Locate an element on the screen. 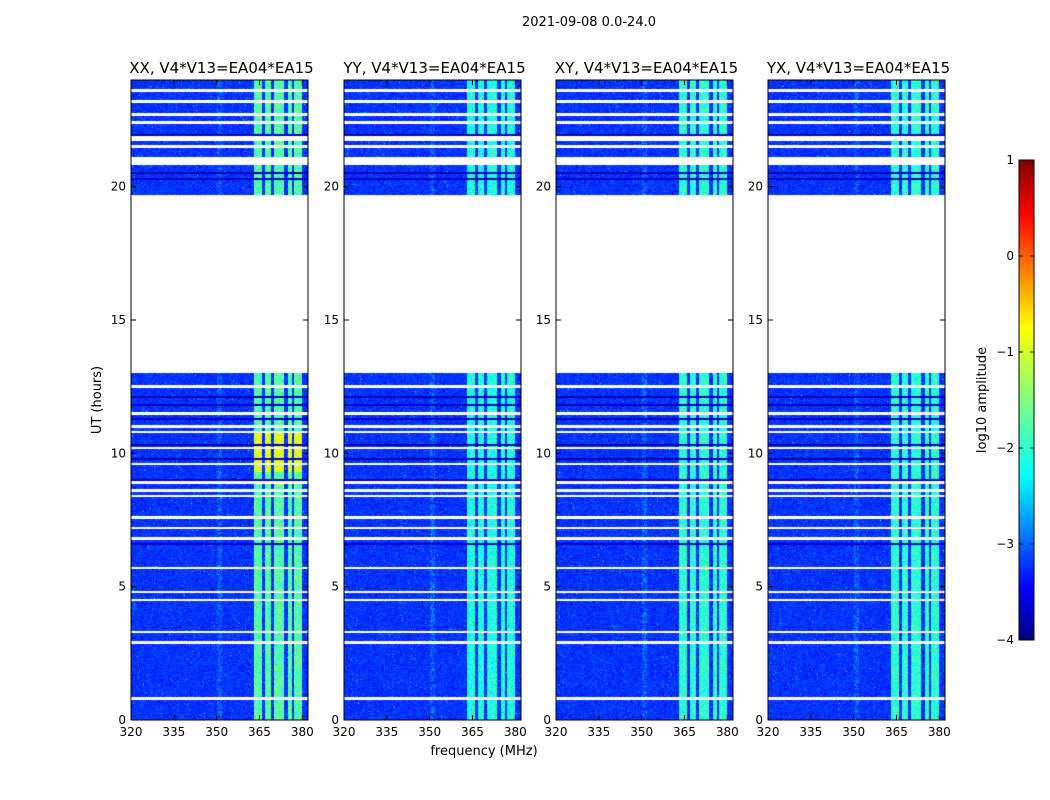  colorbar-tick-label: −3 is located at coordinates (1005, 544).